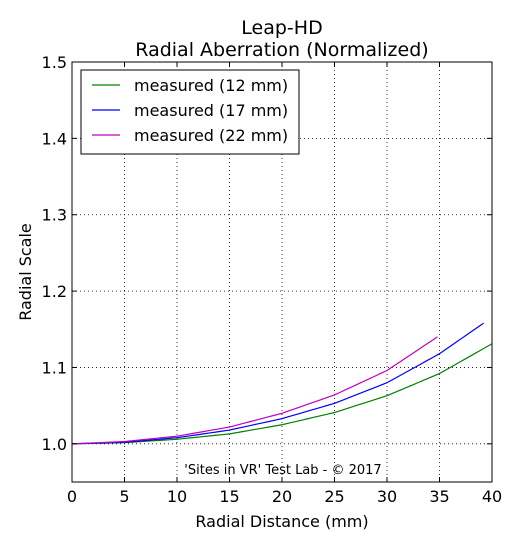 The height and width of the screenshot is (549, 520). Describe the element at coordinates (177, 496) in the screenshot. I see `x-tick-label: 10` at that location.